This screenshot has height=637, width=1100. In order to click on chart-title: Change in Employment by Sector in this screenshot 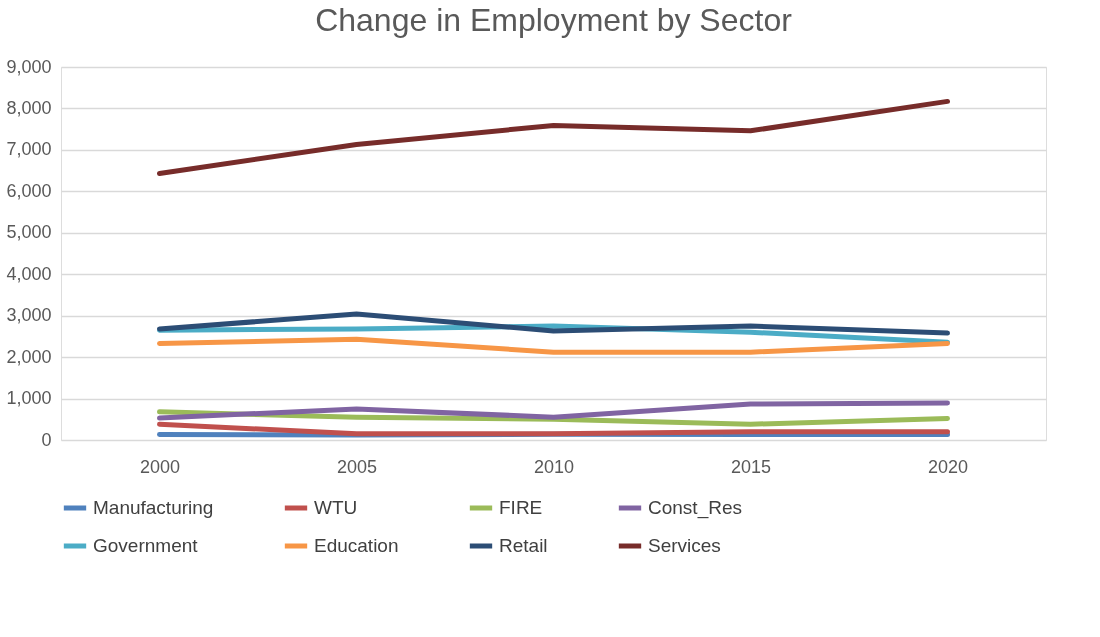, I will do `click(554, 20)`.